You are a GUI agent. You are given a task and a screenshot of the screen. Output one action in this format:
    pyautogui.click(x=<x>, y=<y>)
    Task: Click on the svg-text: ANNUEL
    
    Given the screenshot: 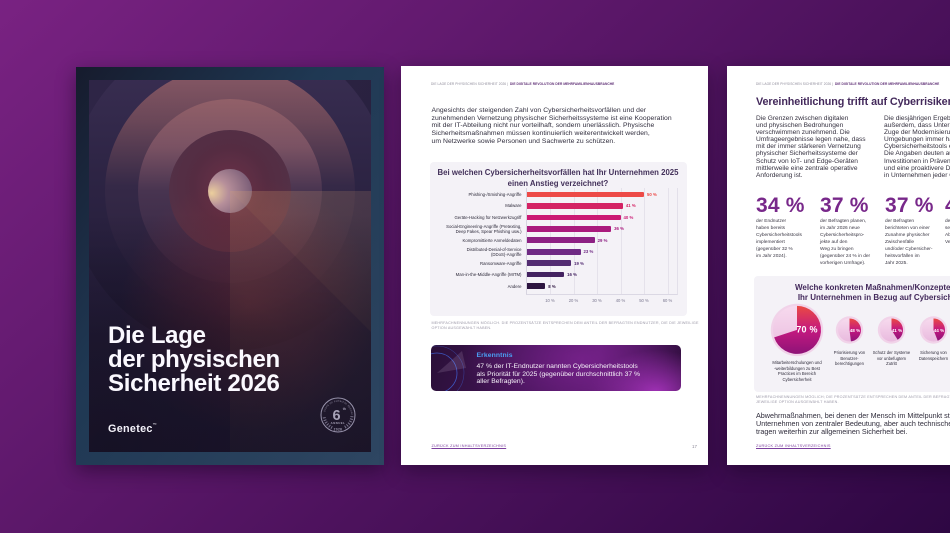 What is the action you would take?
    pyautogui.click(x=338, y=423)
    